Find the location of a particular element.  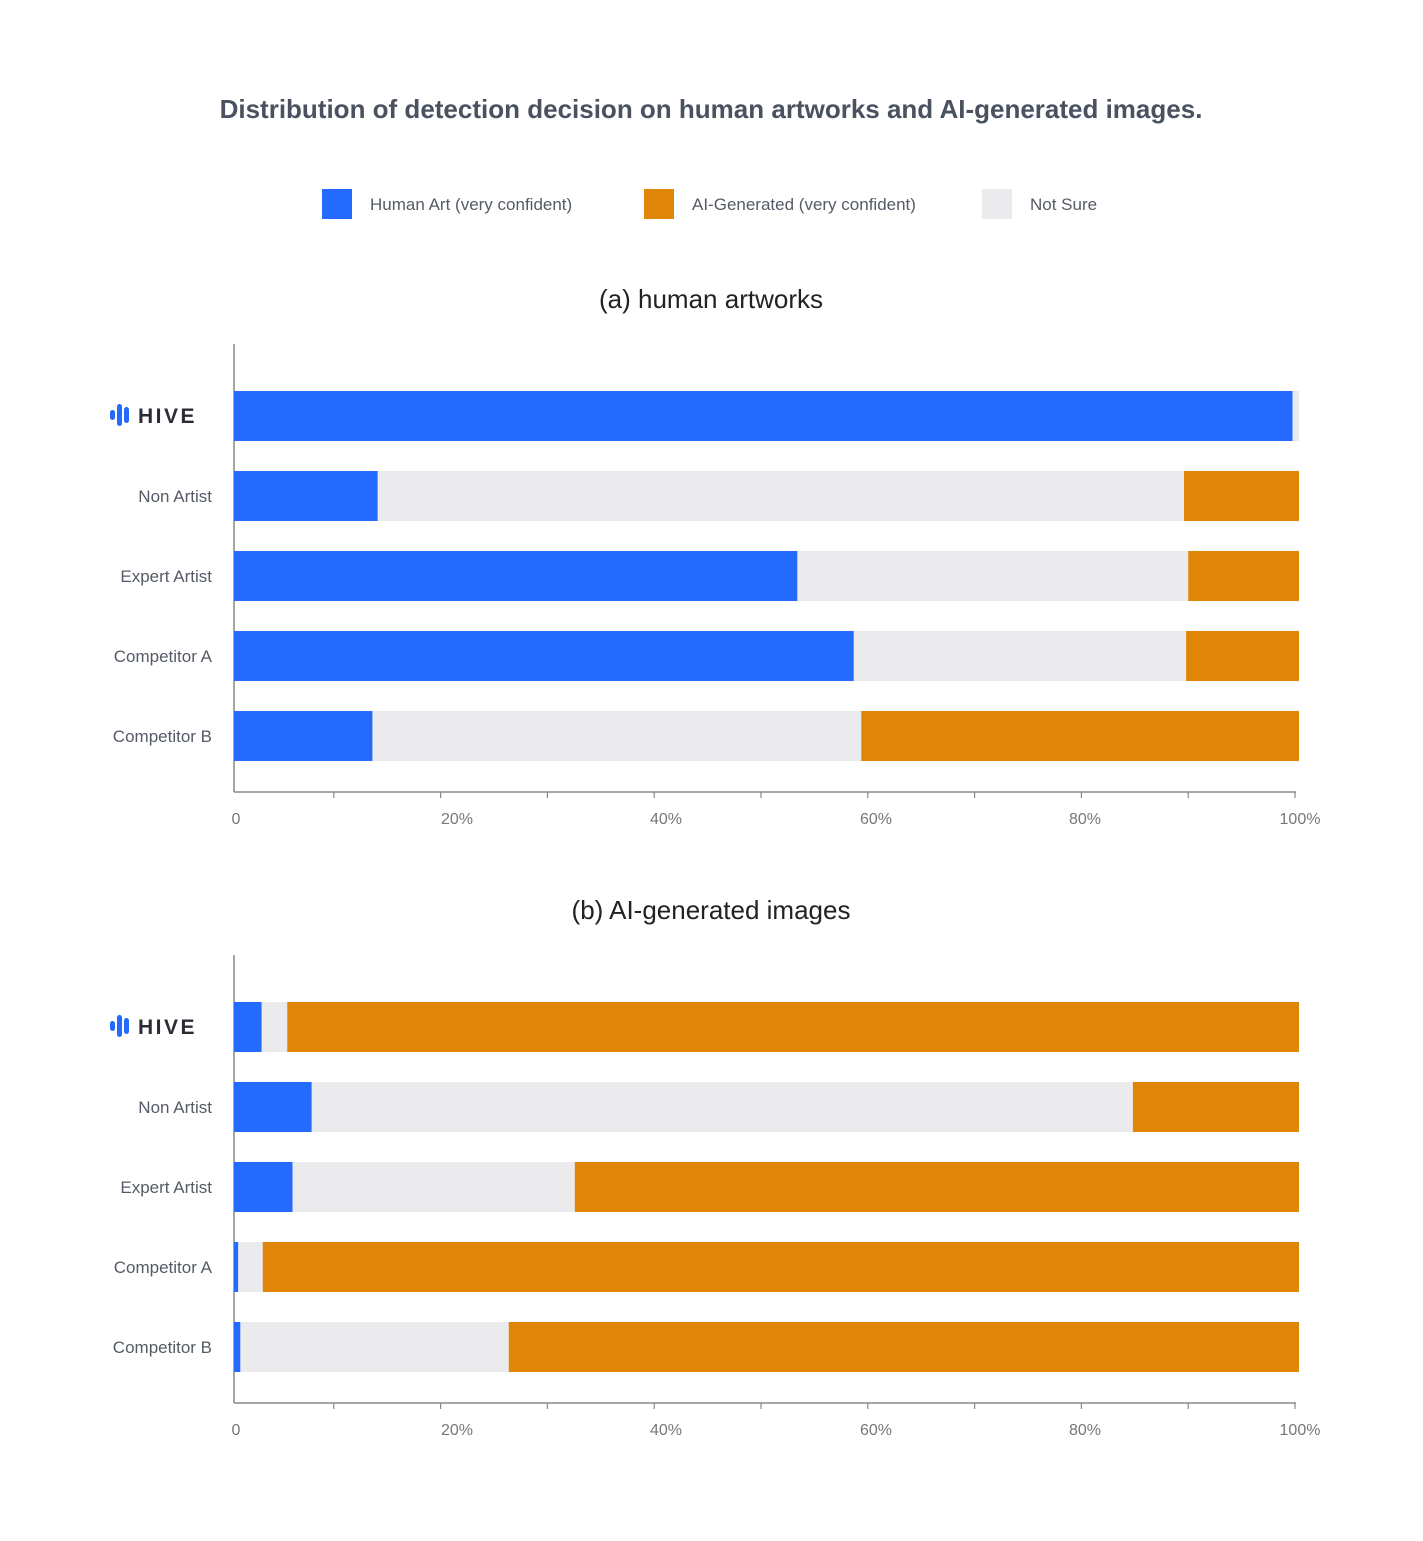

legend-label: AI-Generated (very confident) is located at coordinates (804, 204).